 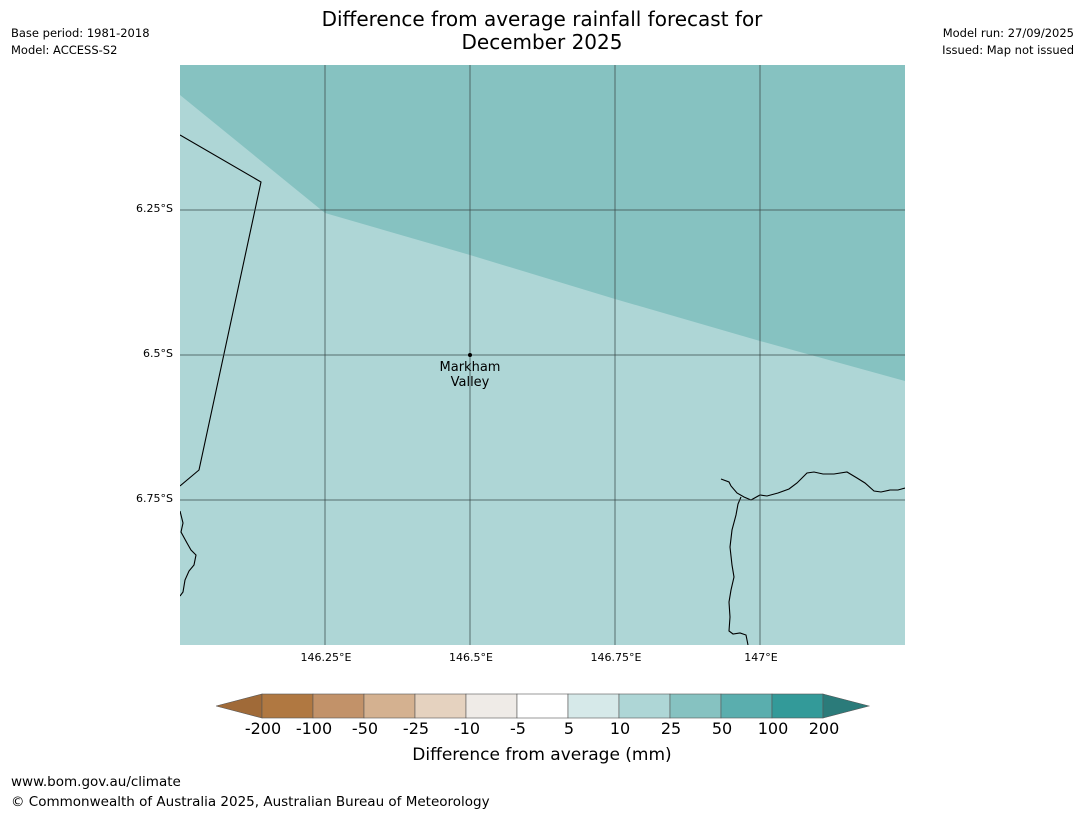 What do you see at coordinates (326, 657) in the screenshot?
I see `lon-label-146-25e: 146.25°E` at bounding box center [326, 657].